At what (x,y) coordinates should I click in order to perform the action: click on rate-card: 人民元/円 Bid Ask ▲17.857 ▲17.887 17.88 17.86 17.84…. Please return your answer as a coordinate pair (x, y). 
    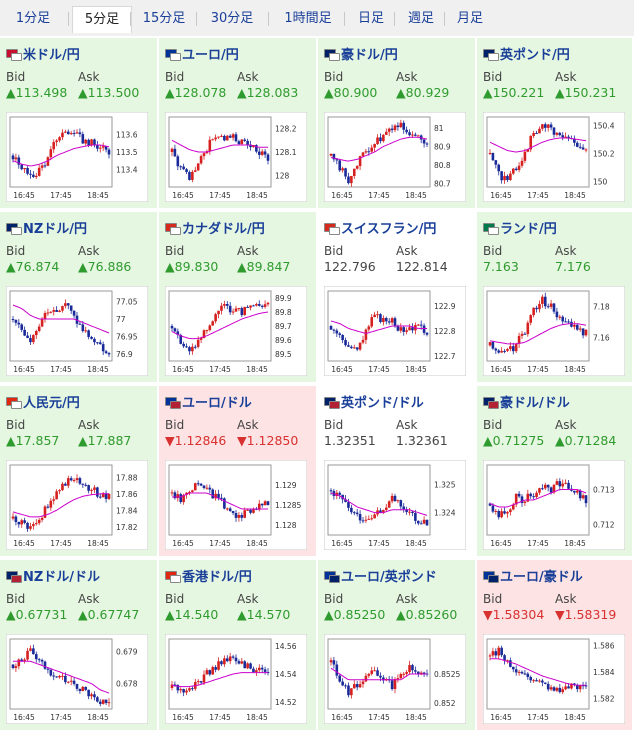
    Looking at the image, I should click on (79, 472).